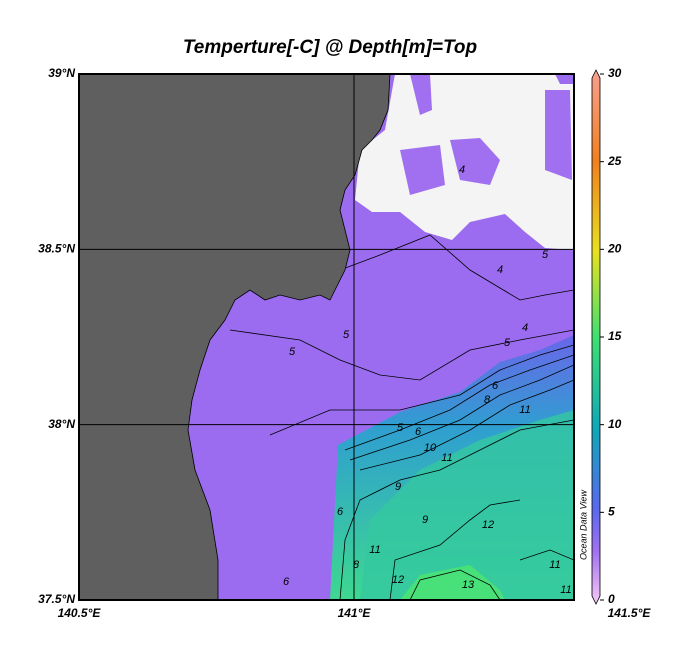 The width and height of the screenshot is (684, 665). I want to click on contour-label: 13, so click(468, 585).